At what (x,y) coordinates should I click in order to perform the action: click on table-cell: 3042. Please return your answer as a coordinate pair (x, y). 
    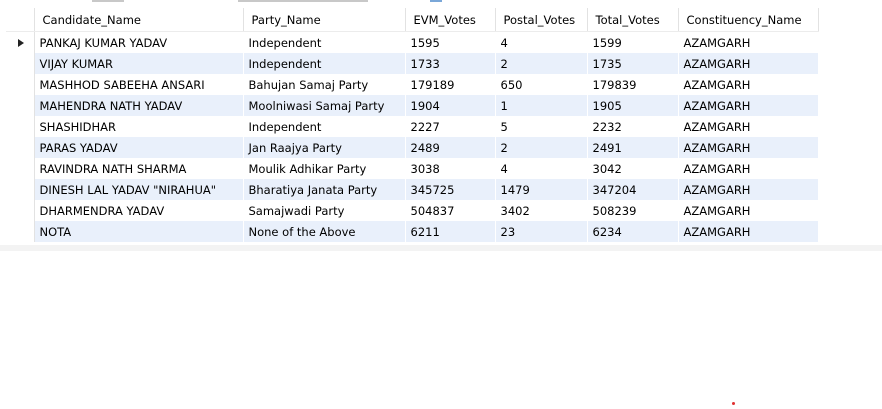
    Looking at the image, I should click on (632, 168).